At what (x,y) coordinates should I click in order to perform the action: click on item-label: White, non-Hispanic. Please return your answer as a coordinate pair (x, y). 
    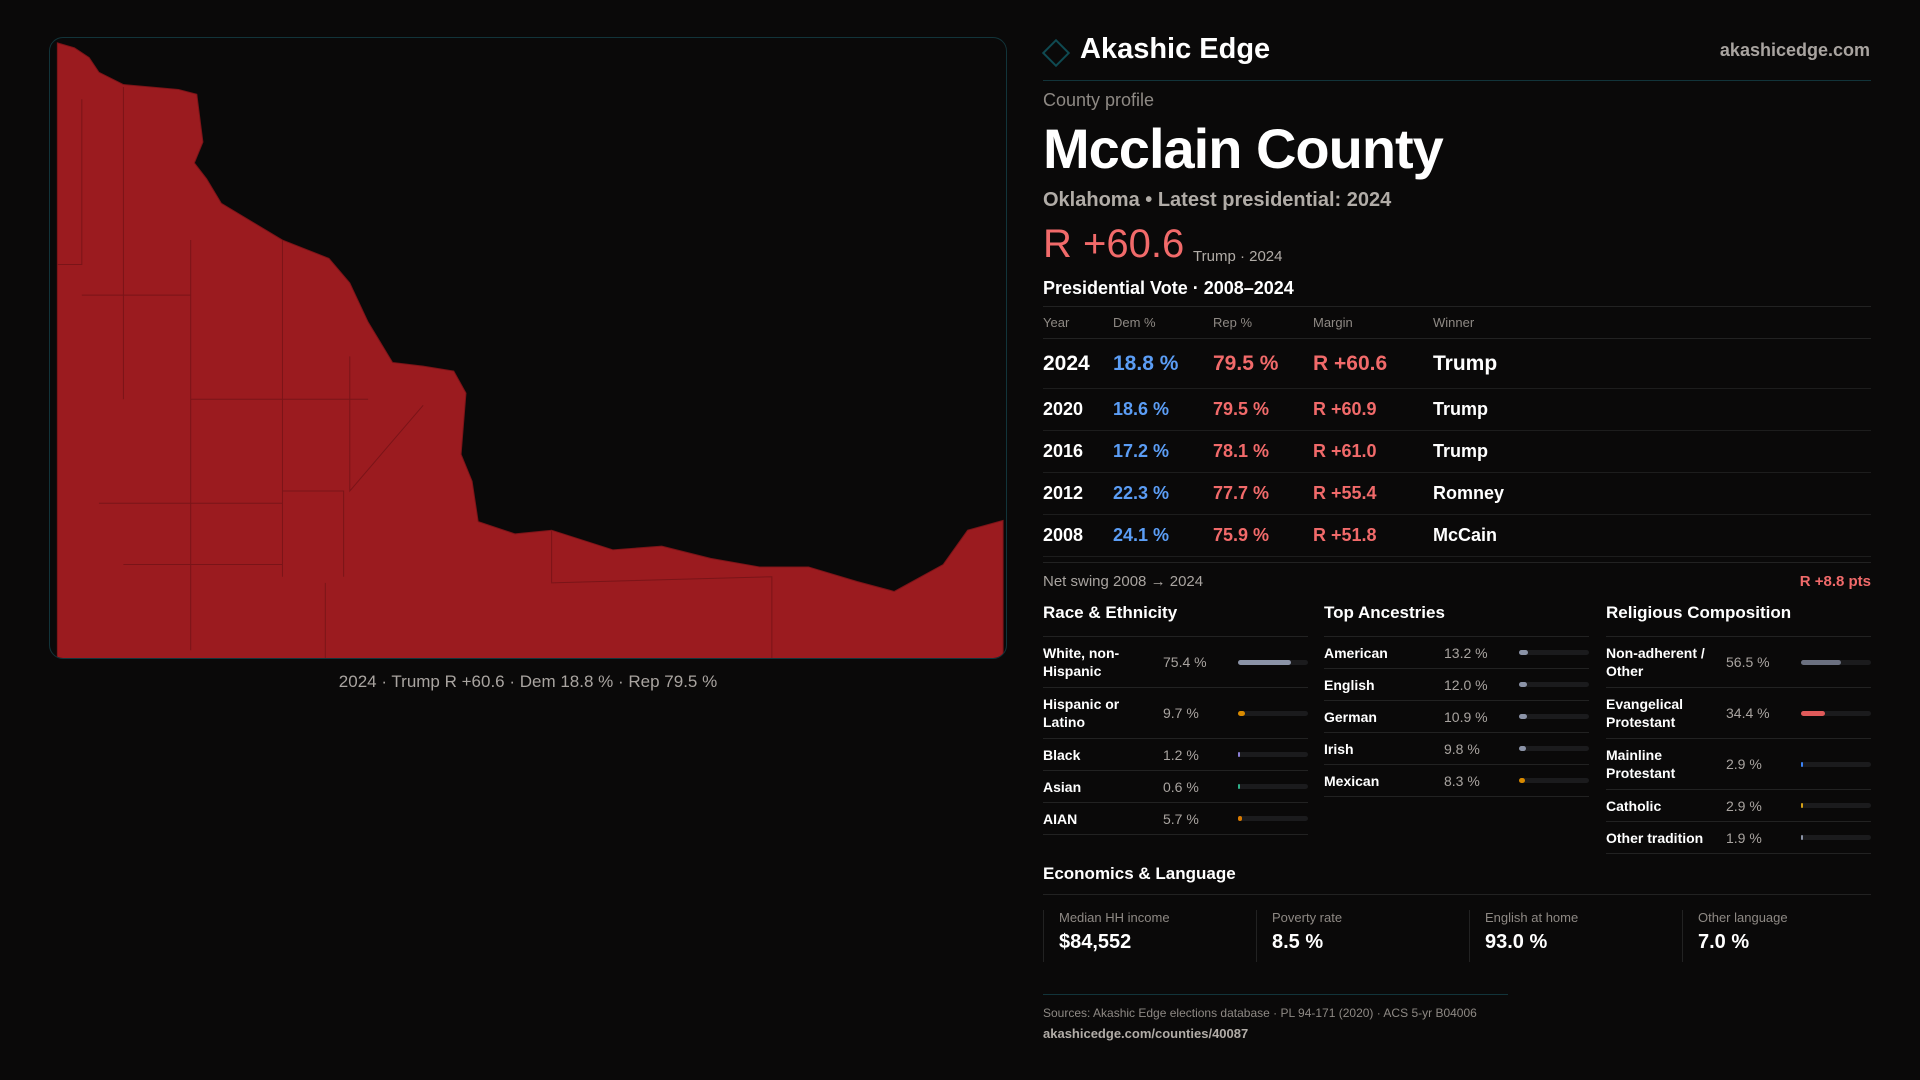
    Looking at the image, I should click on (1081, 662).